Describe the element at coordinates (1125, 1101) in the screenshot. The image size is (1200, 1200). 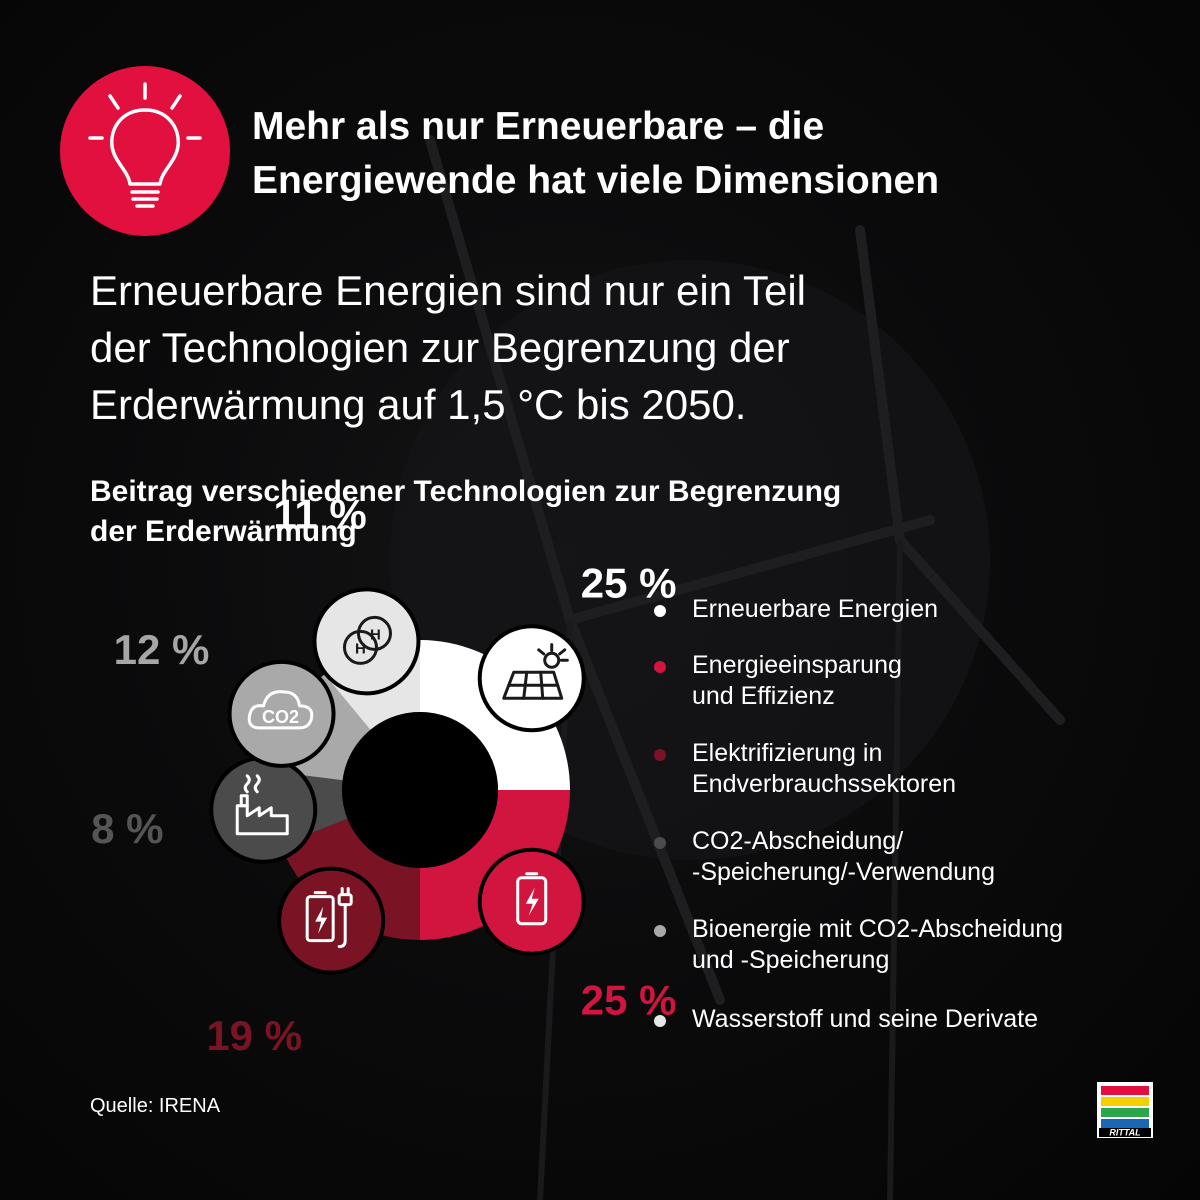
I see `logo-stripe-yellow` at that location.